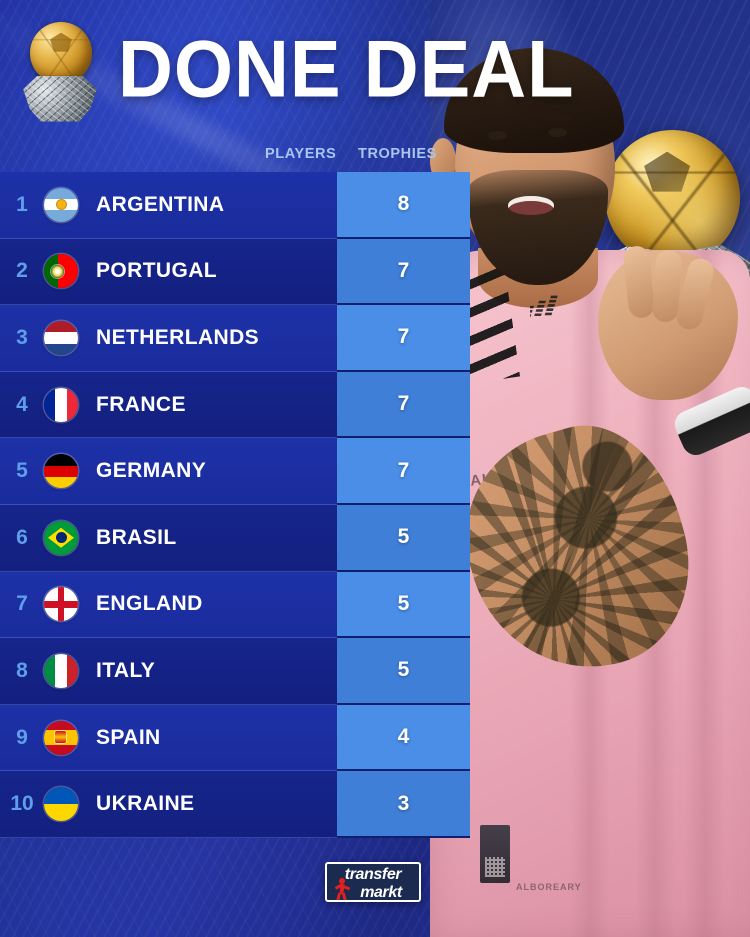  What do you see at coordinates (61, 604) in the screenshot?
I see `flag-england-icon` at bounding box center [61, 604].